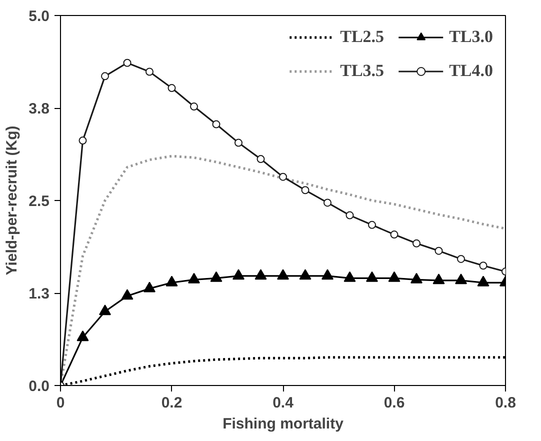 Image resolution: width=541 pixels, height=441 pixels. What do you see at coordinates (39, 386) in the screenshot?
I see `y-tick-label: 0.0` at bounding box center [39, 386].